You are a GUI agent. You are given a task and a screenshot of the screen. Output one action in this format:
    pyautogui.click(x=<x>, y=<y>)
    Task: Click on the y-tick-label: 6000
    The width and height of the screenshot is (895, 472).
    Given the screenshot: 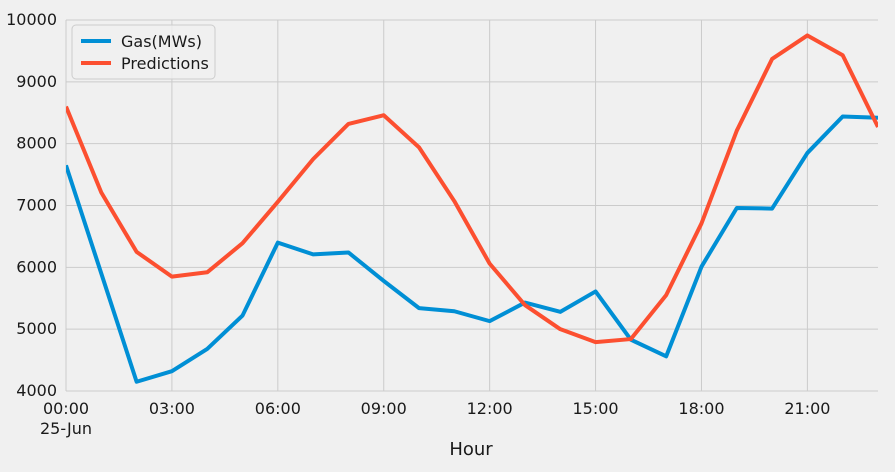 What is the action you would take?
    pyautogui.click(x=36, y=266)
    